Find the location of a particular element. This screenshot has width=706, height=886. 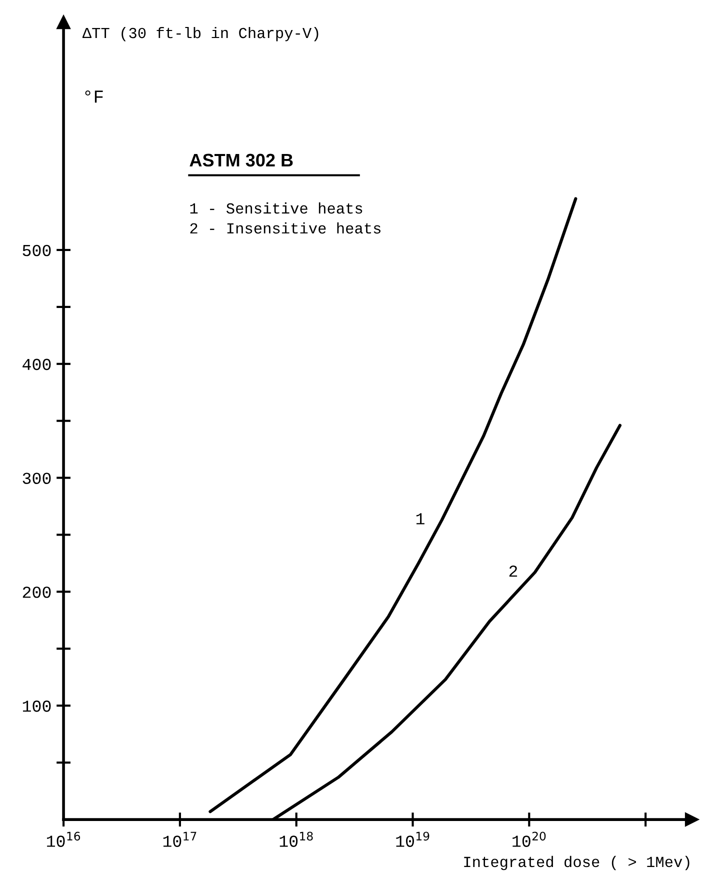

y-tick-label: 500 is located at coordinates (36, 250).